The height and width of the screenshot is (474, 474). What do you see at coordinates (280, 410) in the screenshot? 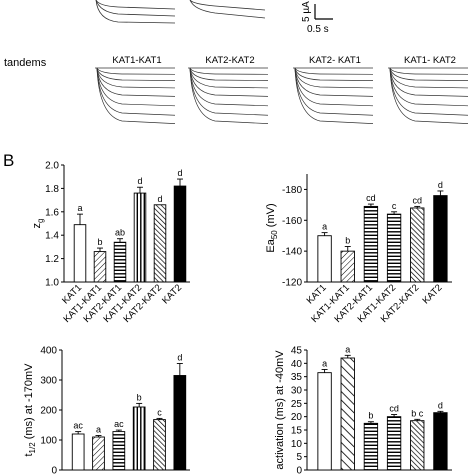
I see `y-axis-label: activation (ms) at -40mV` at bounding box center [280, 410].